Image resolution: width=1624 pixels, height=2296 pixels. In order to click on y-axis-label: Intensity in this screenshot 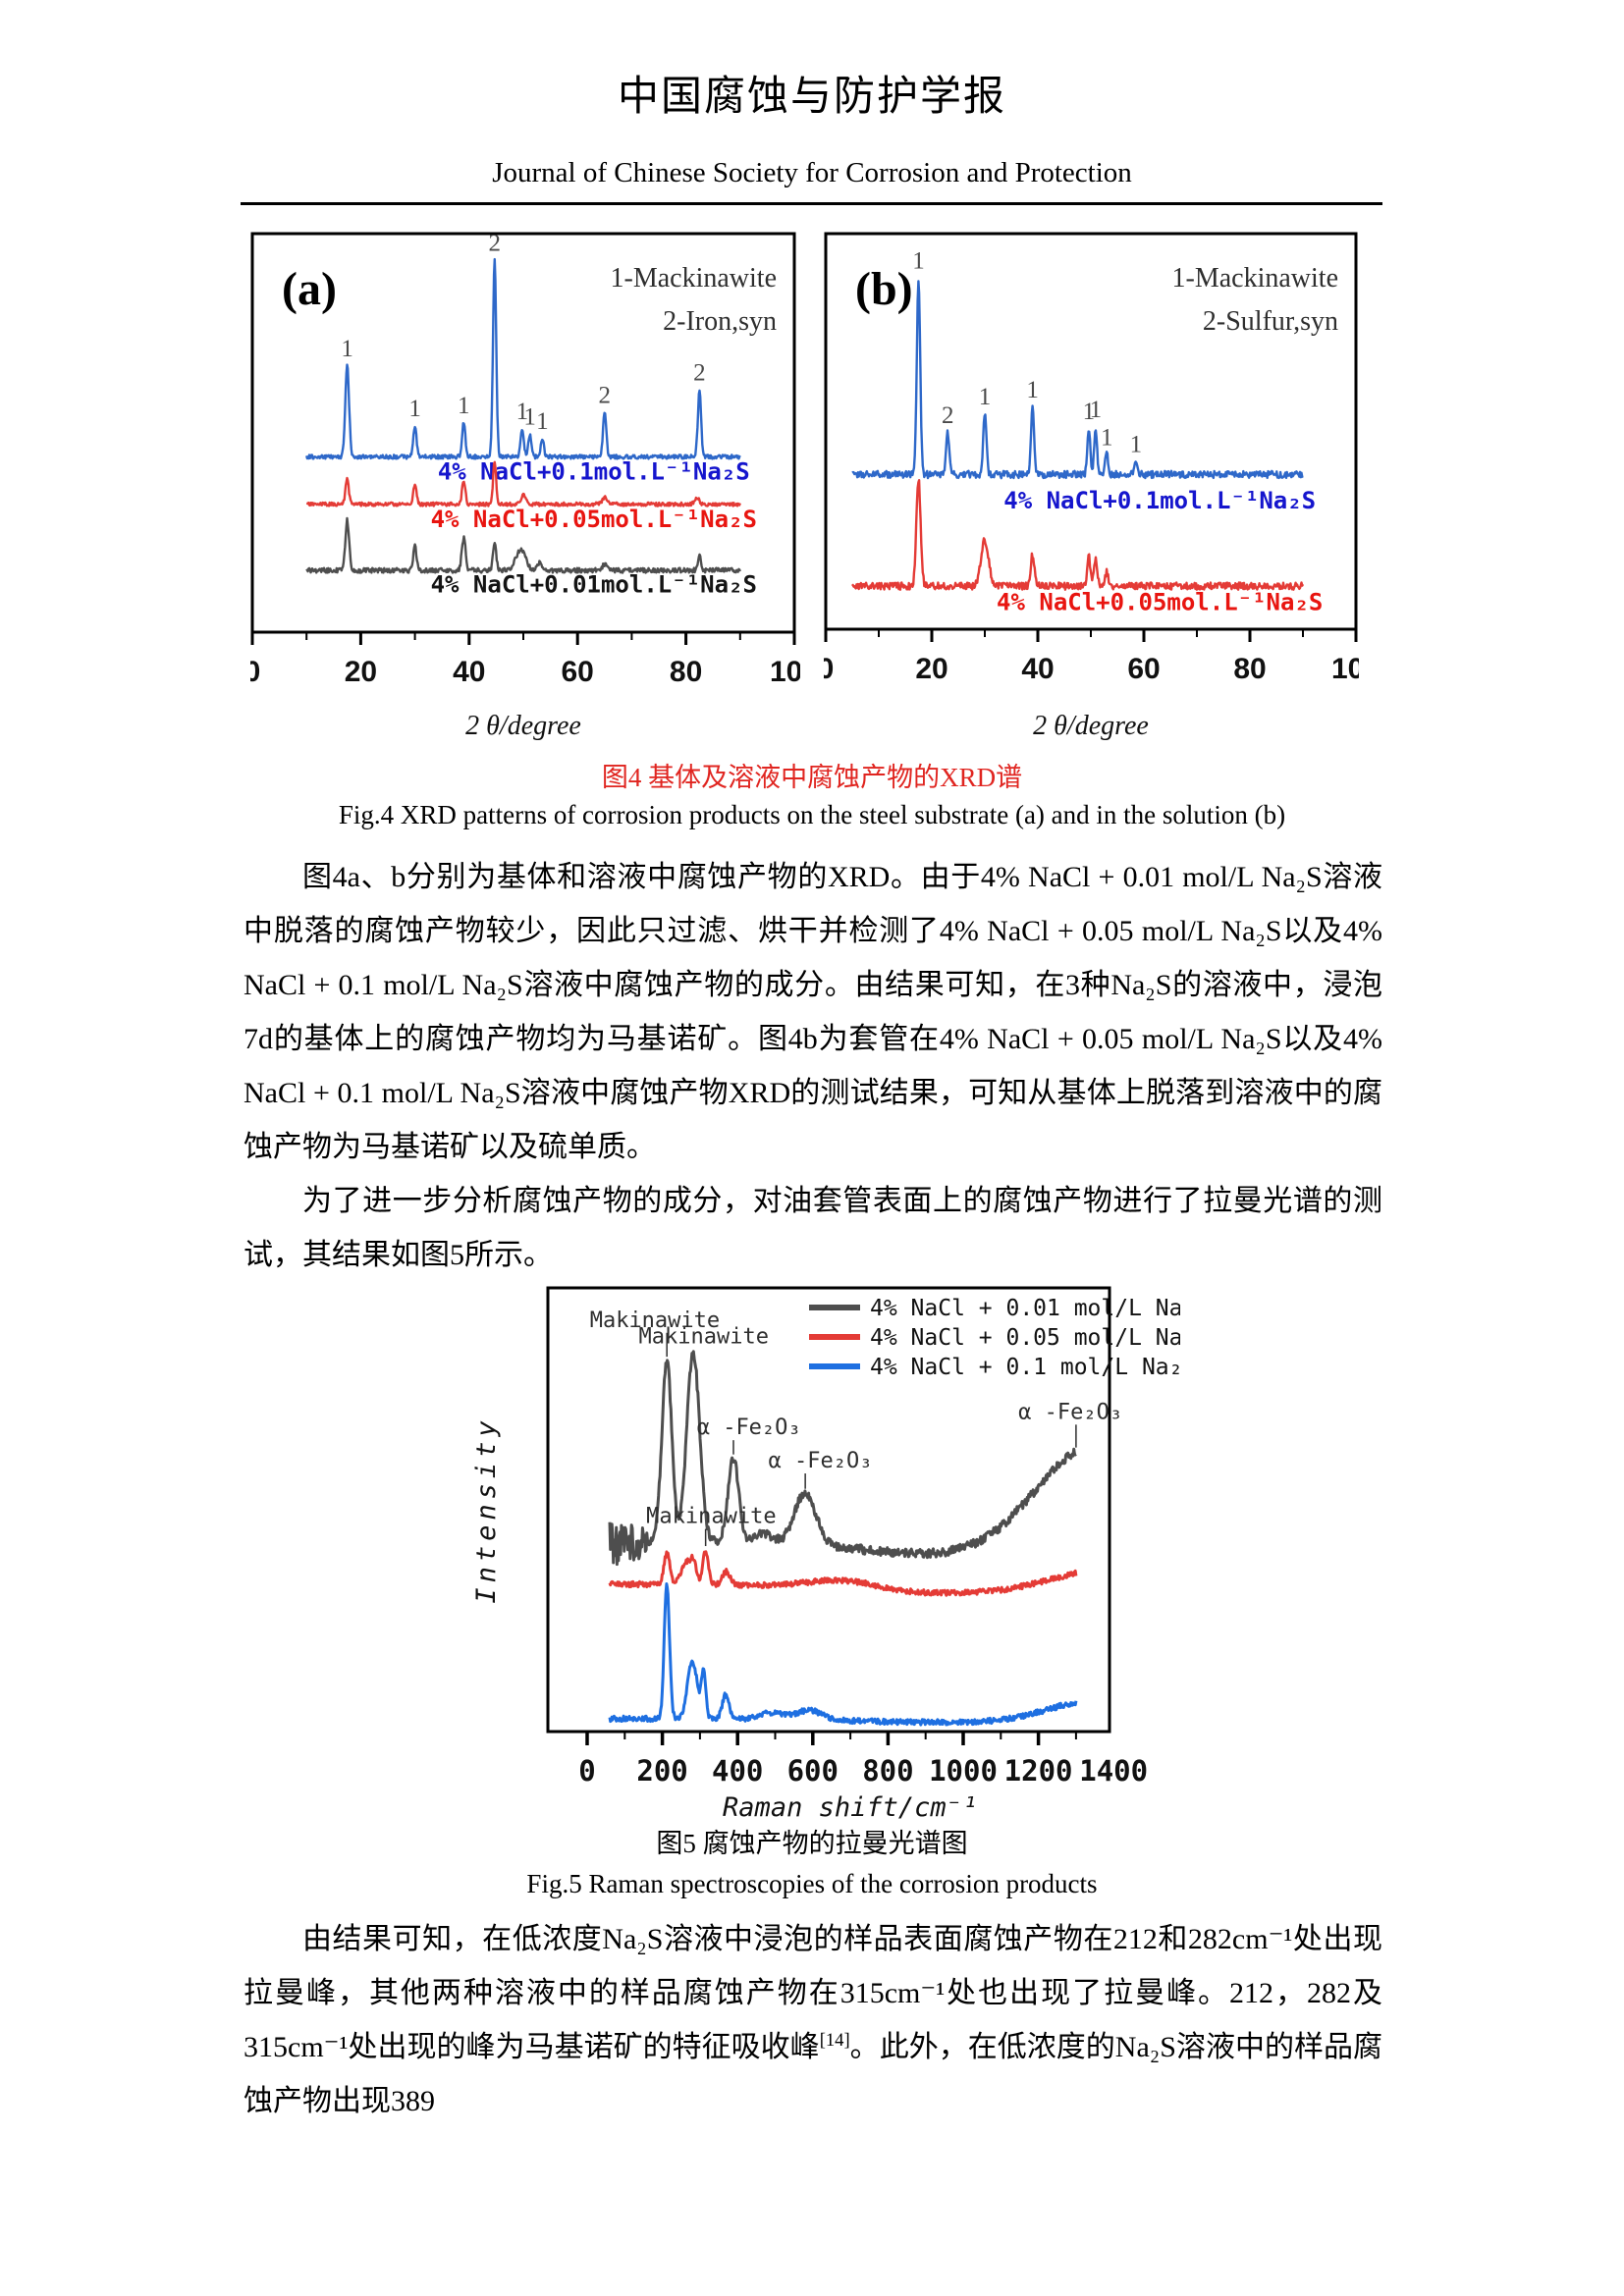, I will do `click(486, 1509)`.